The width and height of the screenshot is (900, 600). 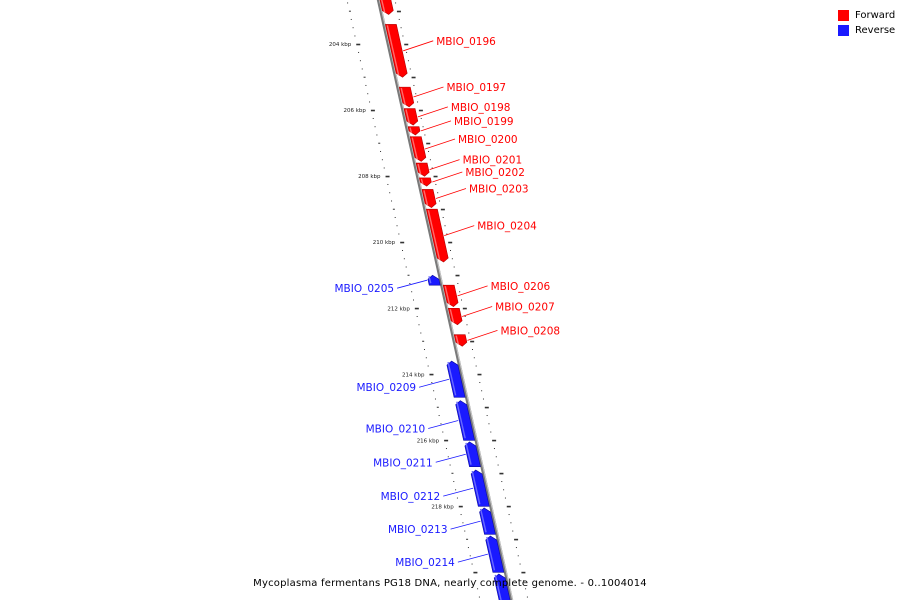 I want to click on scale-tick-label: 218 kbp, so click(x=442, y=507).